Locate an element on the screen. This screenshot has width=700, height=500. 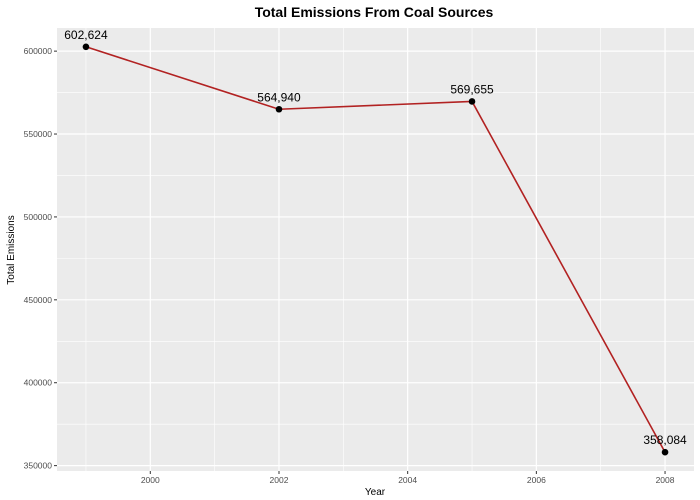
chart-title: Total Emissions From Coal Sources is located at coordinates (374, 12).